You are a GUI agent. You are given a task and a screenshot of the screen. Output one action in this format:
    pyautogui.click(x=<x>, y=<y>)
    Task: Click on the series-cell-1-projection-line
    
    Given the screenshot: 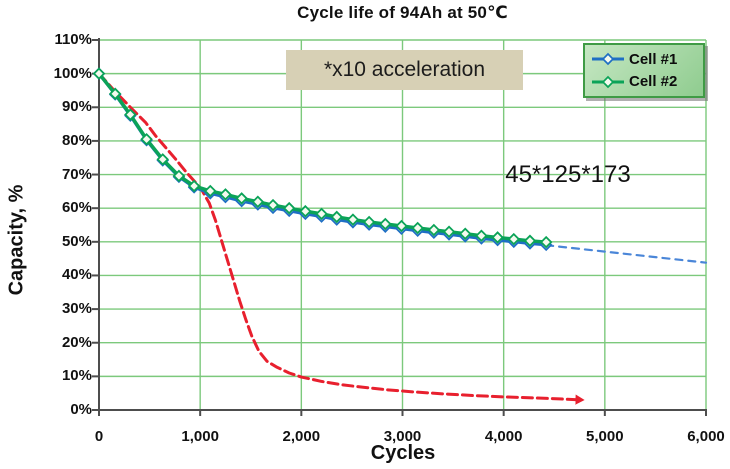 What is the action you would take?
    pyautogui.click(x=626, y=254)
    